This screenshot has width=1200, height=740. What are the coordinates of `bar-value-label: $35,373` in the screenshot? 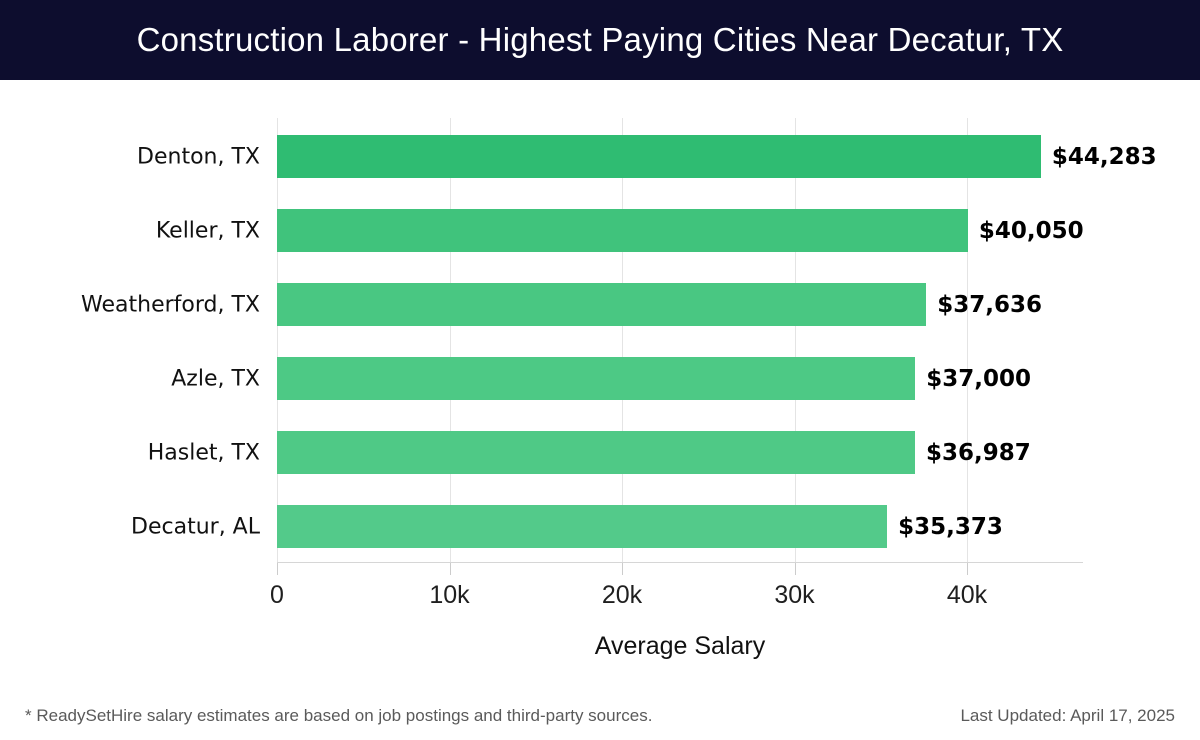 It's located at (950, 526).